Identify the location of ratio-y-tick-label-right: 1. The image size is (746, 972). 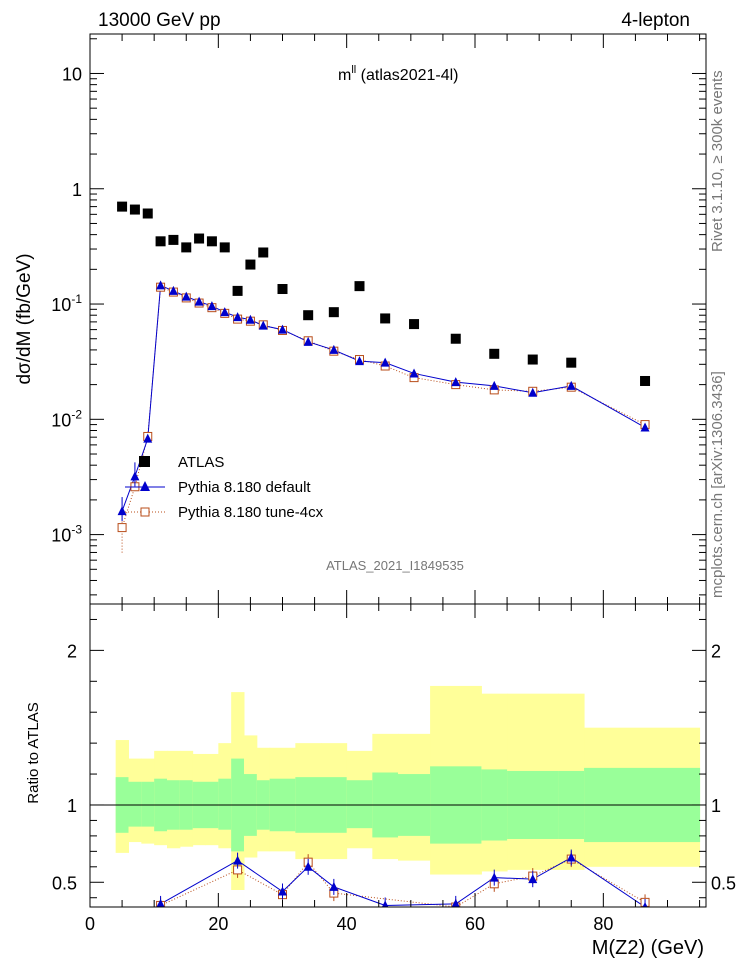
(716, 806).